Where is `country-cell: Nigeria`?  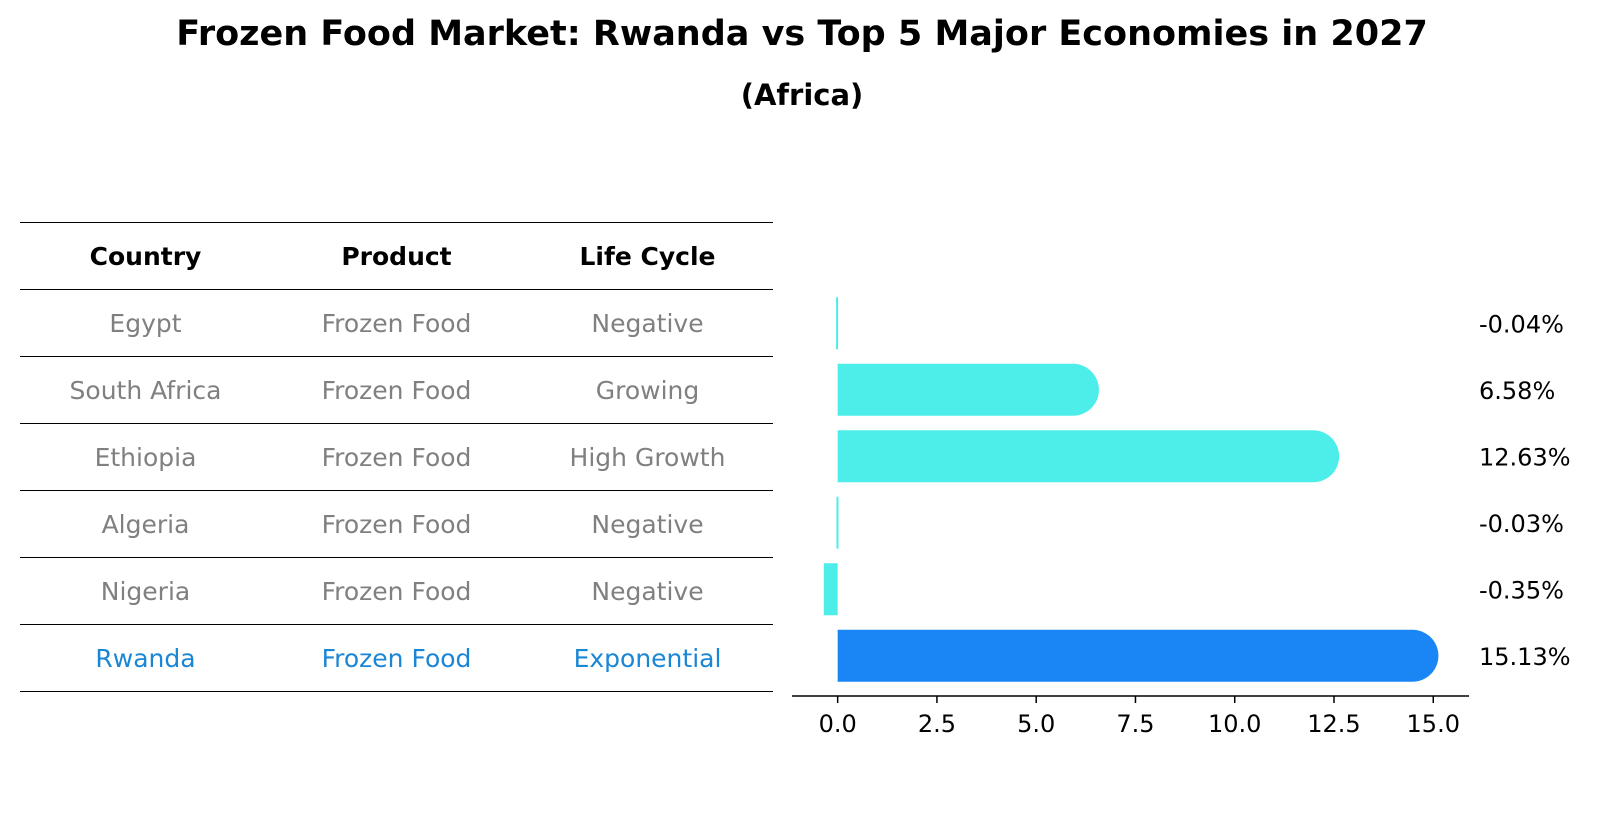
country-cell: Nigeria is located at coordinates (145, 591).